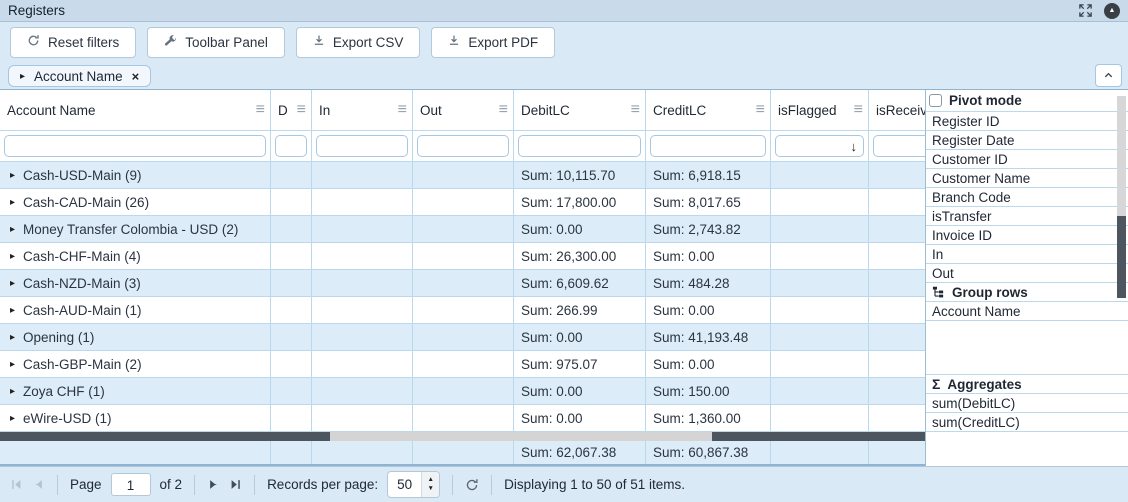  What do you see at coordinates (854, 146) in the screenshot?
I see `sort-down-icon: ↓` at bounding box center [854, 146].